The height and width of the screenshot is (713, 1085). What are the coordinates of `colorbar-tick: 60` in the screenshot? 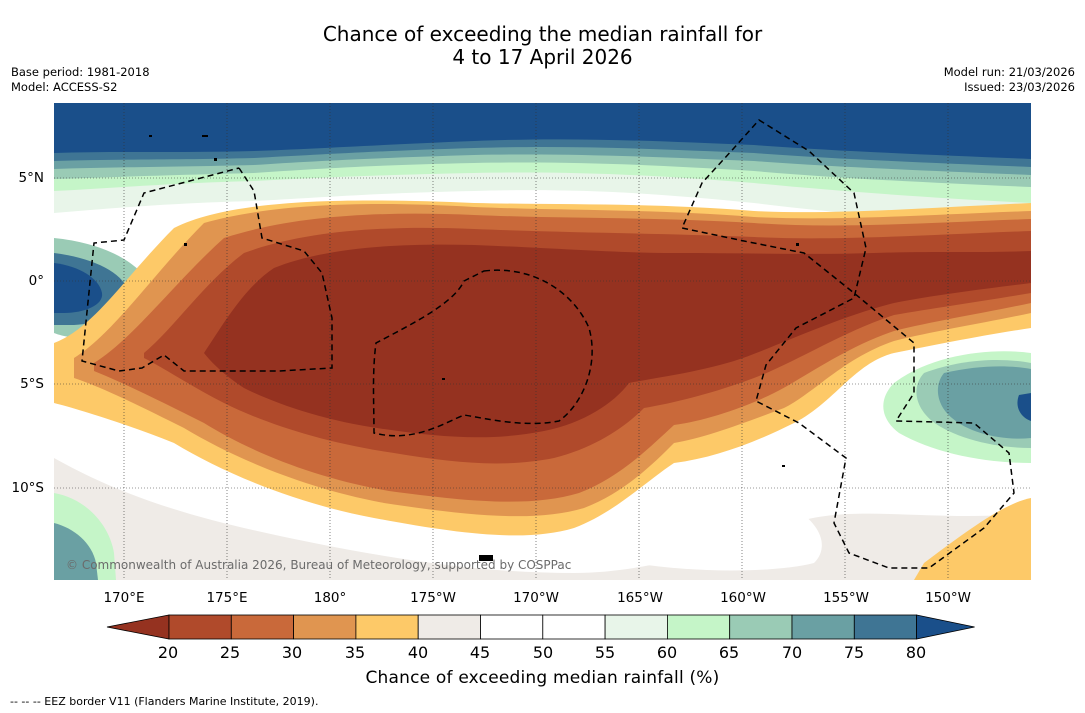 It's located at (667, 652).